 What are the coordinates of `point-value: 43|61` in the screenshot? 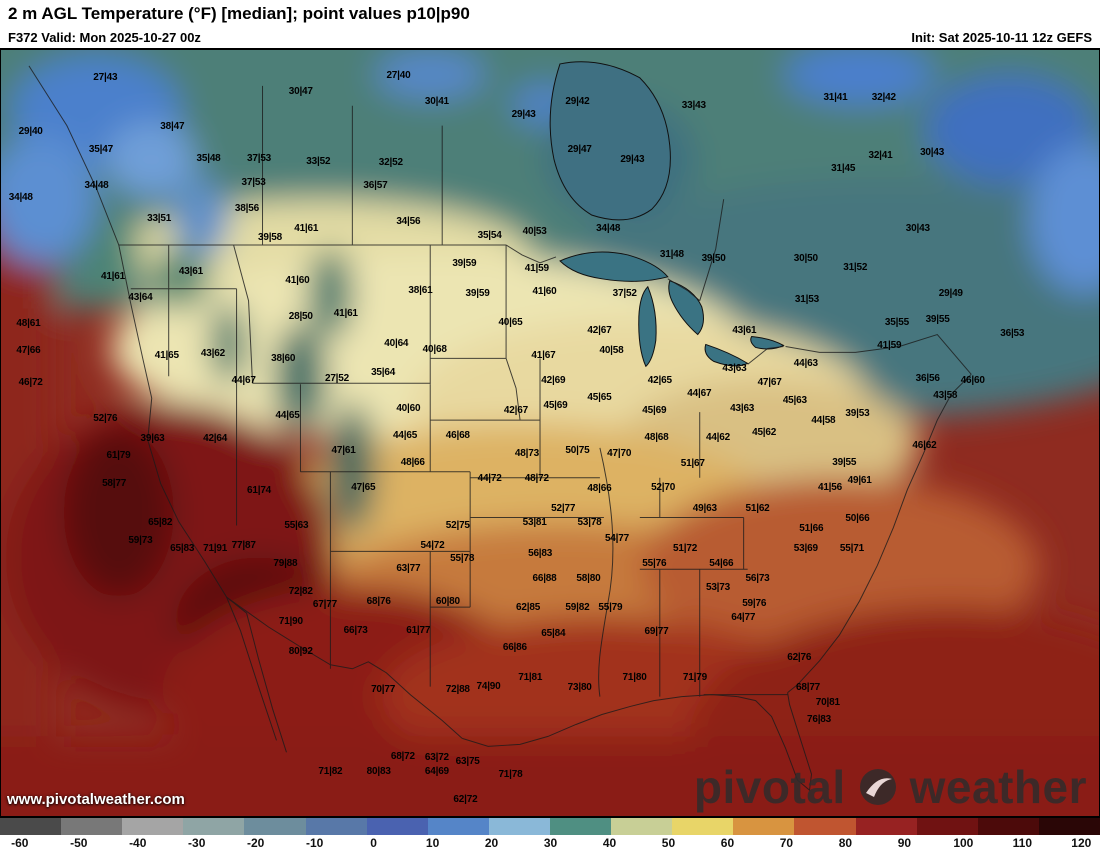 It's located at (190, 272).